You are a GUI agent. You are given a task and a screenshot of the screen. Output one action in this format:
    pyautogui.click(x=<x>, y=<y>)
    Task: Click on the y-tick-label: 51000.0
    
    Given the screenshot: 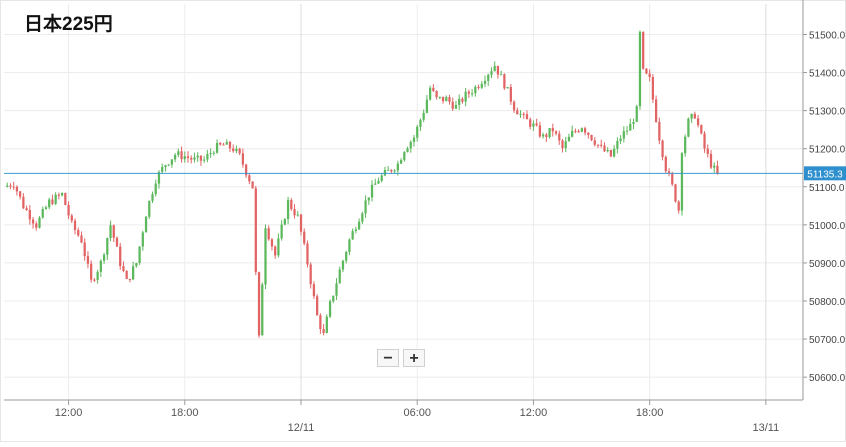 What is the action you would take?
    pyautogui.click(x=827, y=226)
    